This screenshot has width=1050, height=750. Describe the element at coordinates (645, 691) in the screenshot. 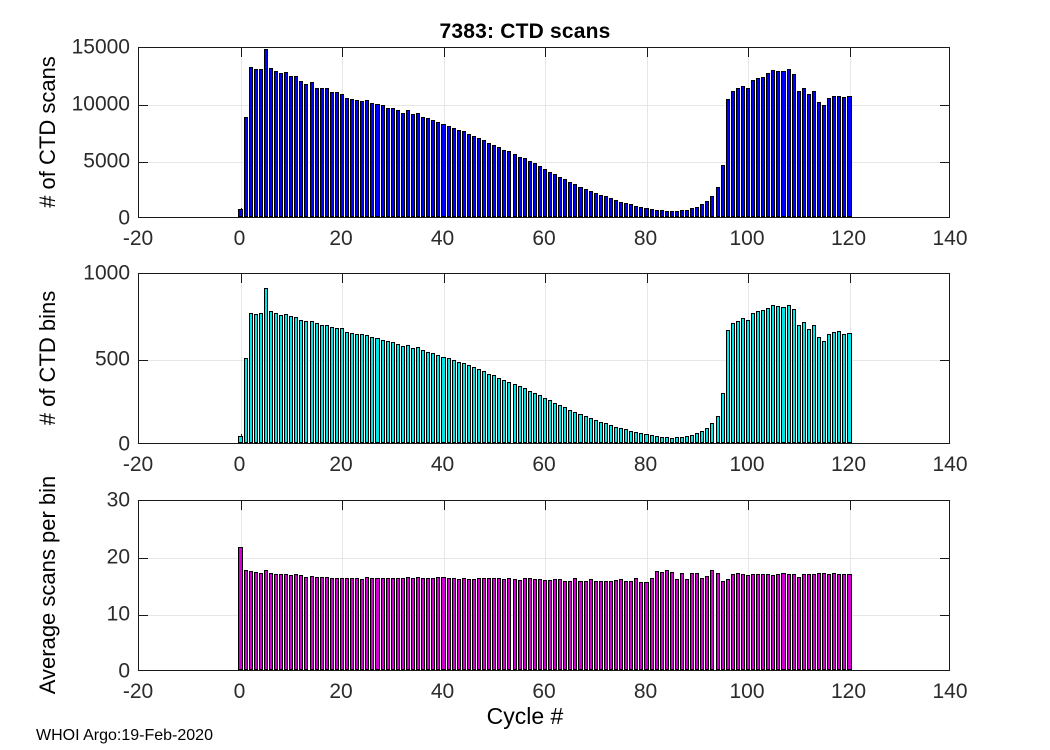

I see `x-tick-label: 80` at that location.